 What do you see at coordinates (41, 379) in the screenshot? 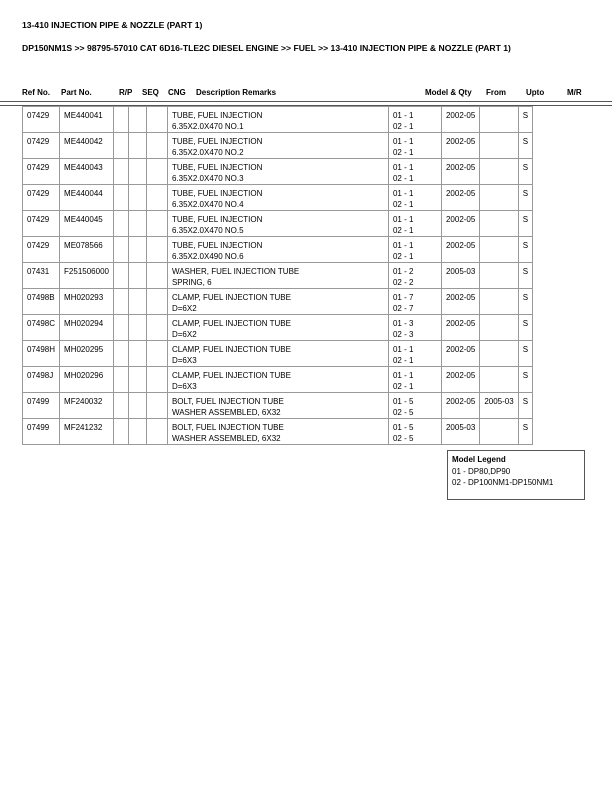
I see `cell-ref-no: 07498J` at bounding box center [41, 379].